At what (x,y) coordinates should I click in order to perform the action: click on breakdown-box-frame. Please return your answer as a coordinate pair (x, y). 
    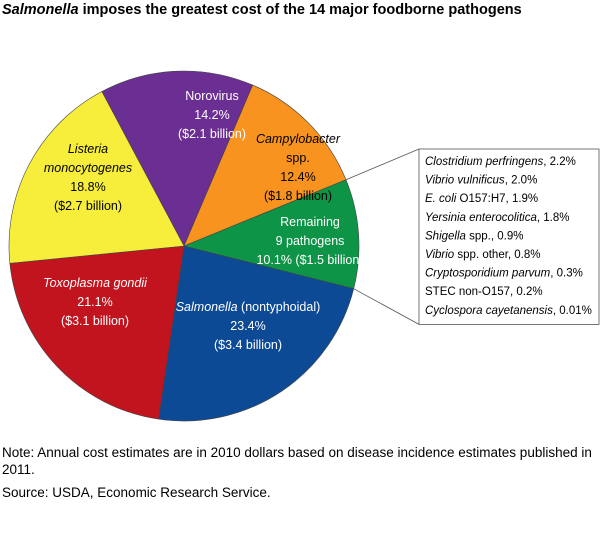
    Looking at the image, I should click on (509, 236).